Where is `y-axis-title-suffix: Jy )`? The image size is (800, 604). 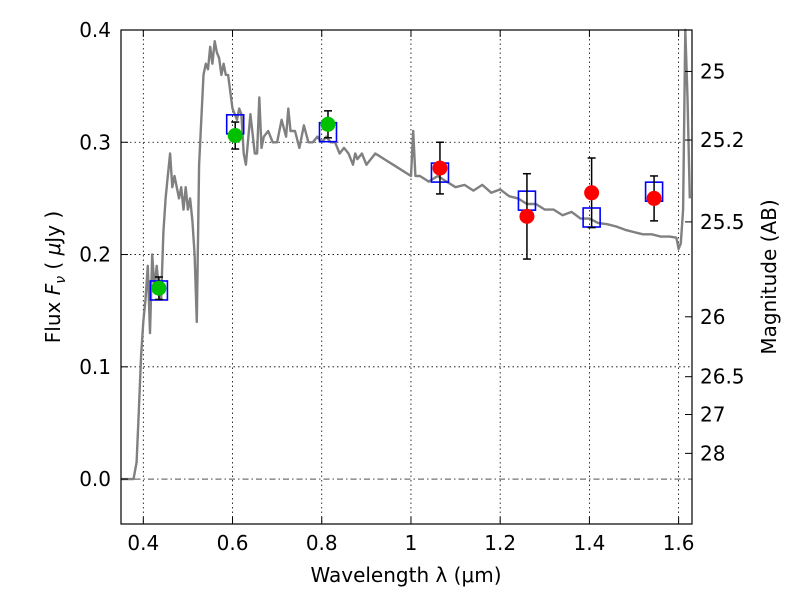 y-axis-title-suffix: Jy ) is located at coordinates (53, 228).